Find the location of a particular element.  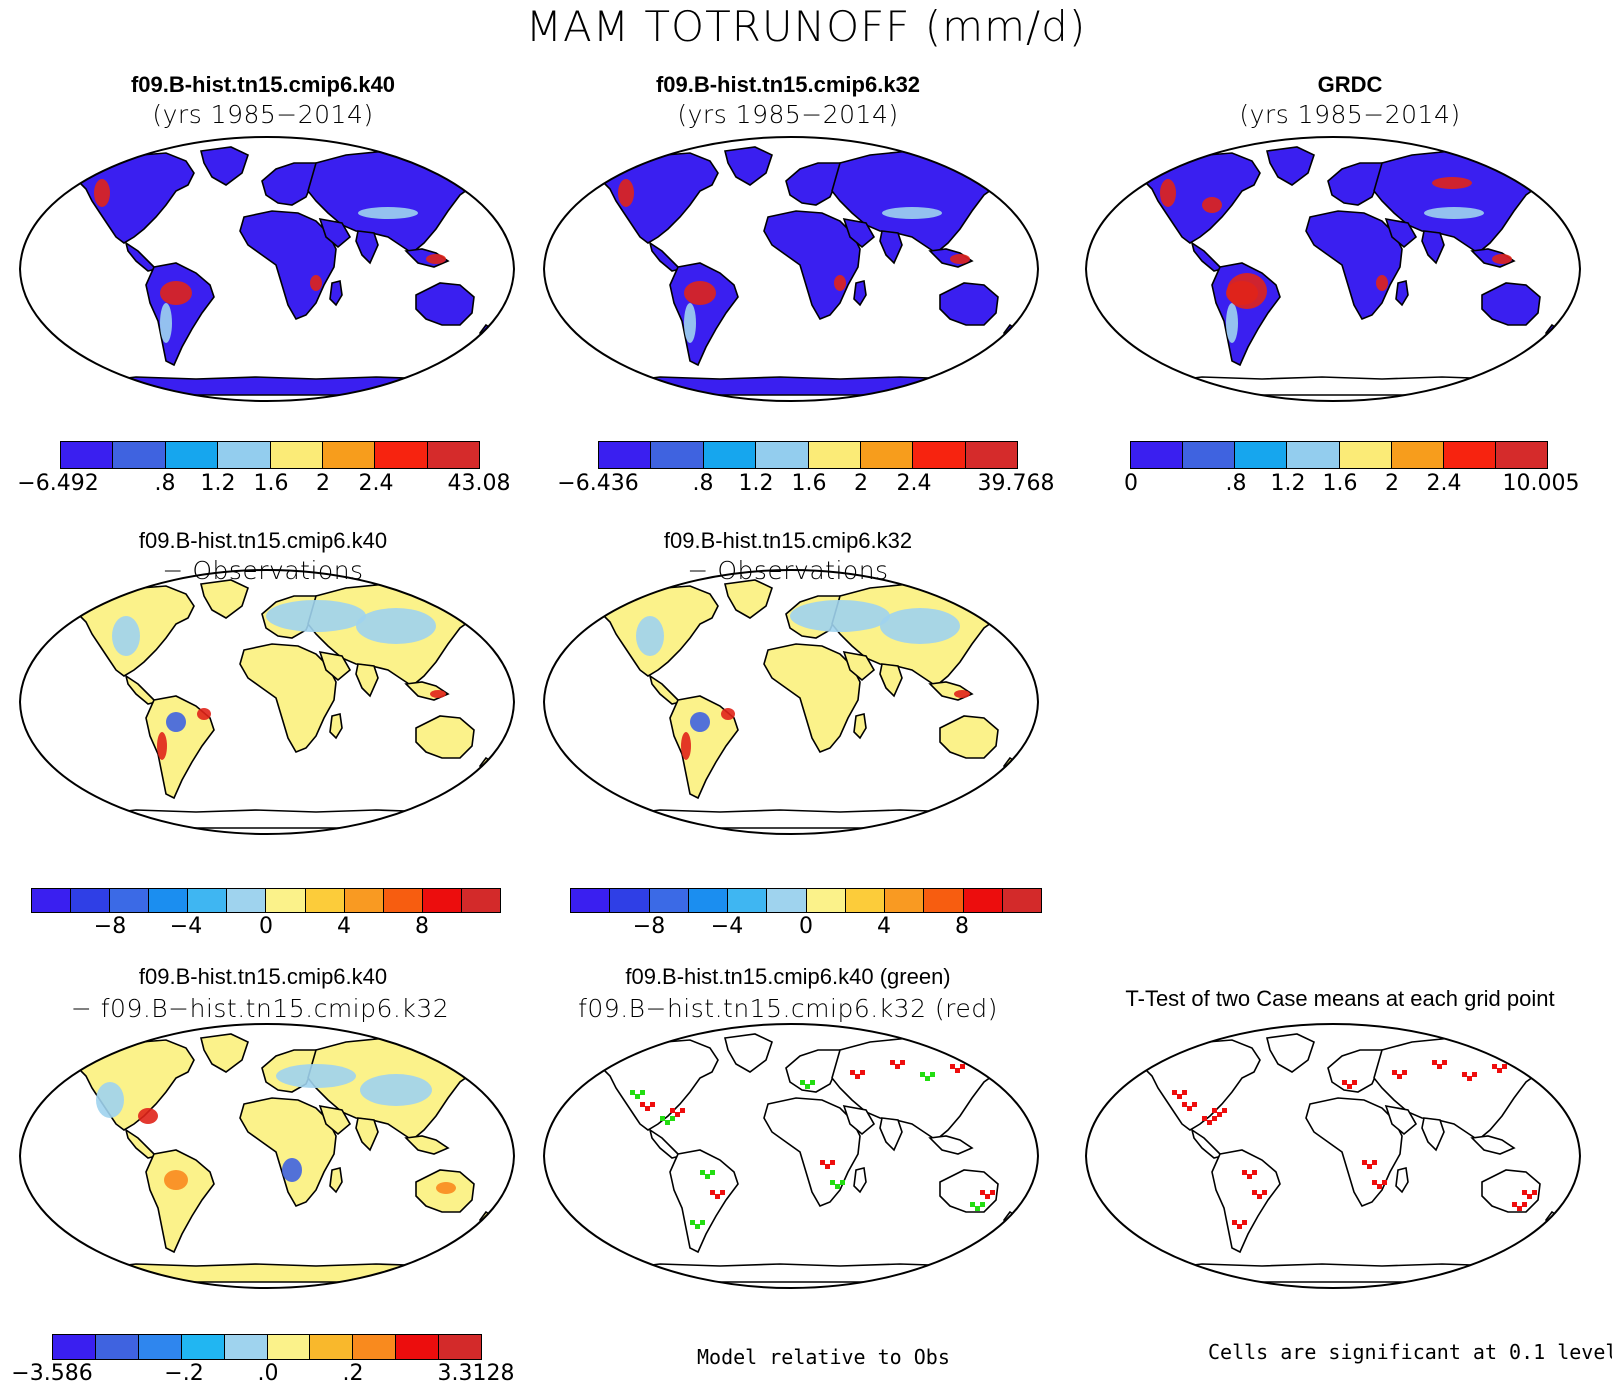

cbar3-tick: 1.6 is located at coordinates (1340, 483).